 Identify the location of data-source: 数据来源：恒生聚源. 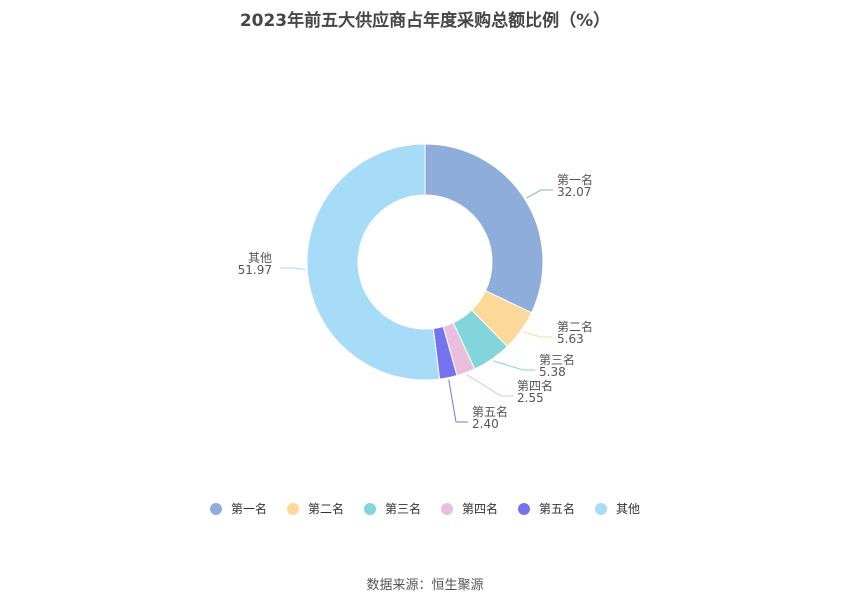
(425, 585).